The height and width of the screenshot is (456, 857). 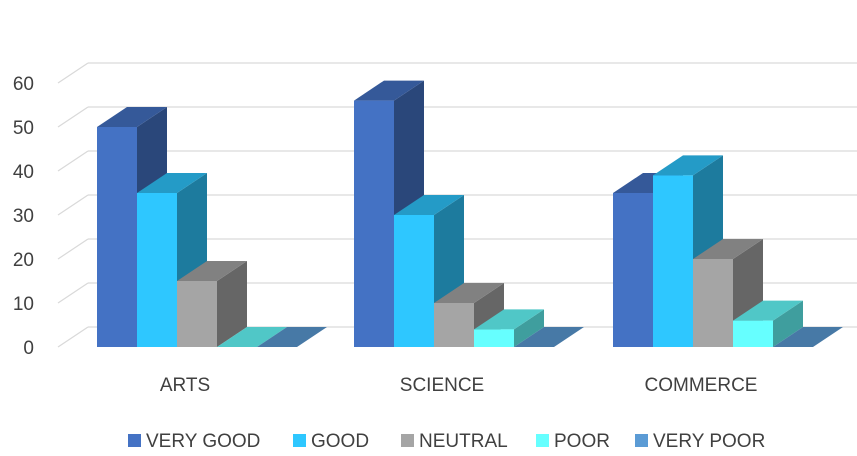 I want to click on y-tick-label-0: 0, so click(x=28, y=348).